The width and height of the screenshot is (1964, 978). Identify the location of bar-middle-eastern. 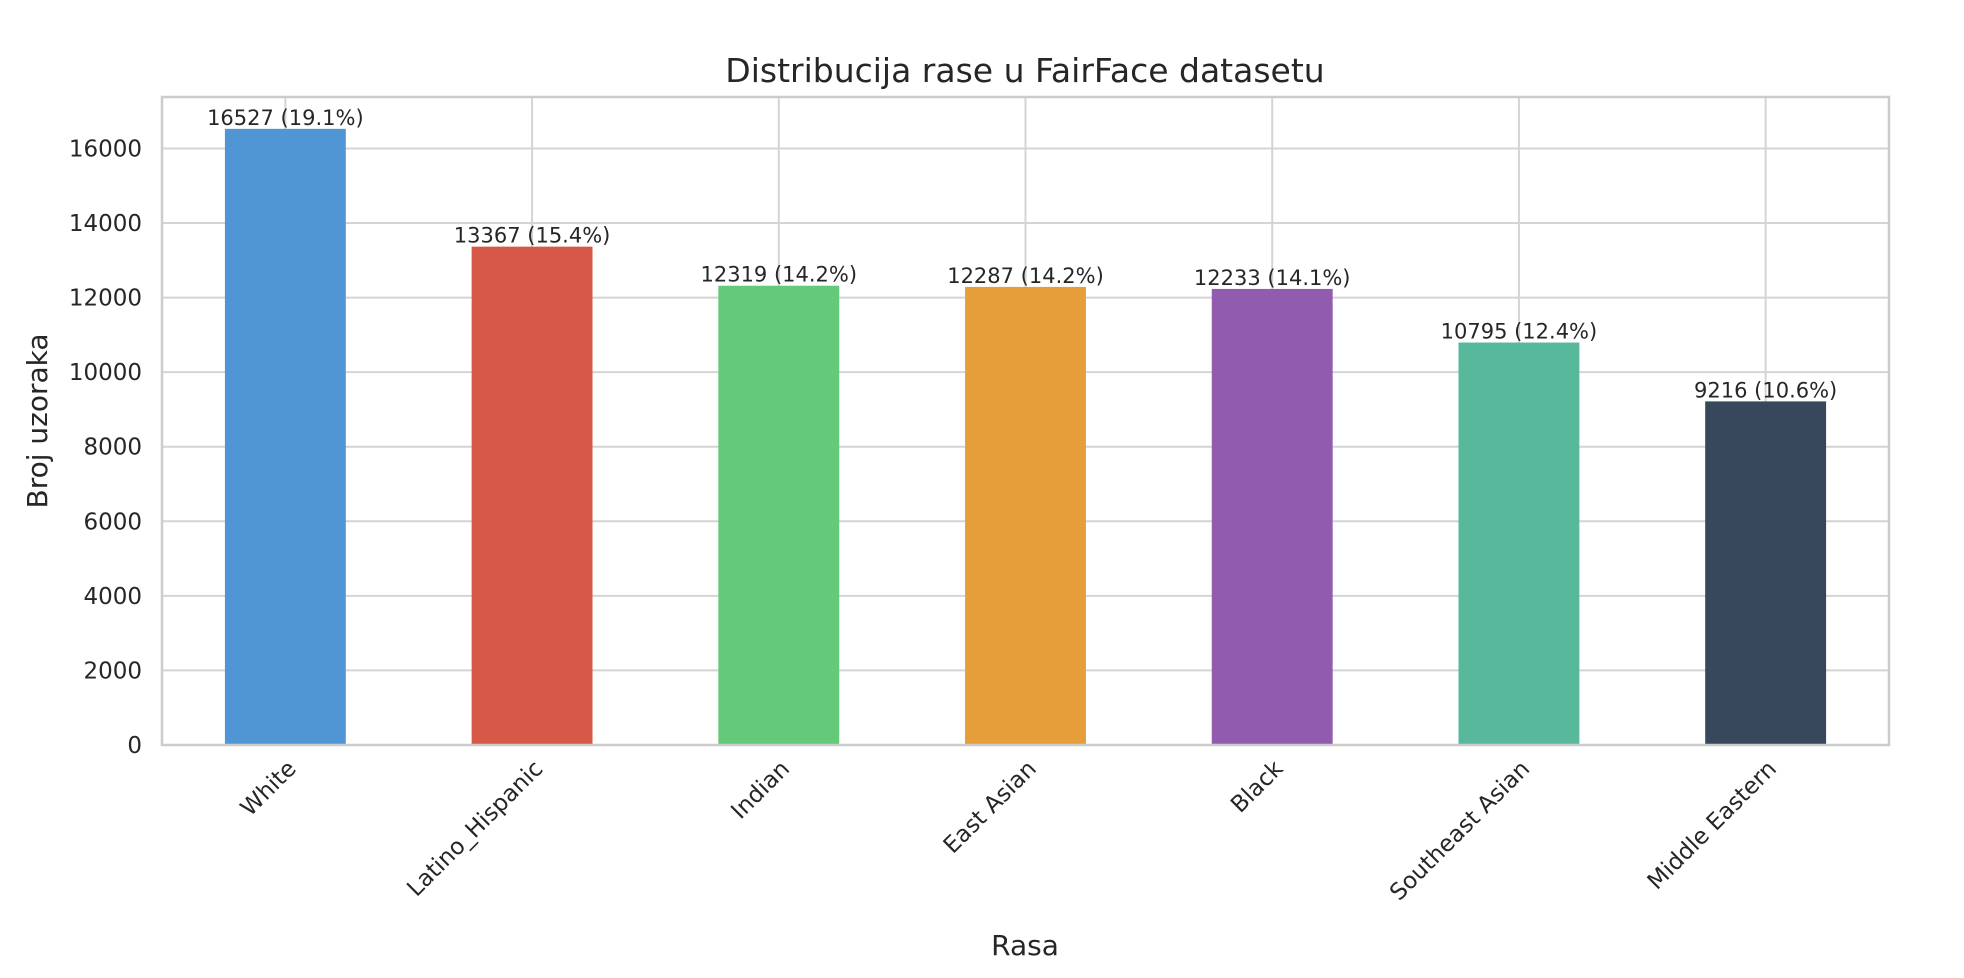
(1766, 573).